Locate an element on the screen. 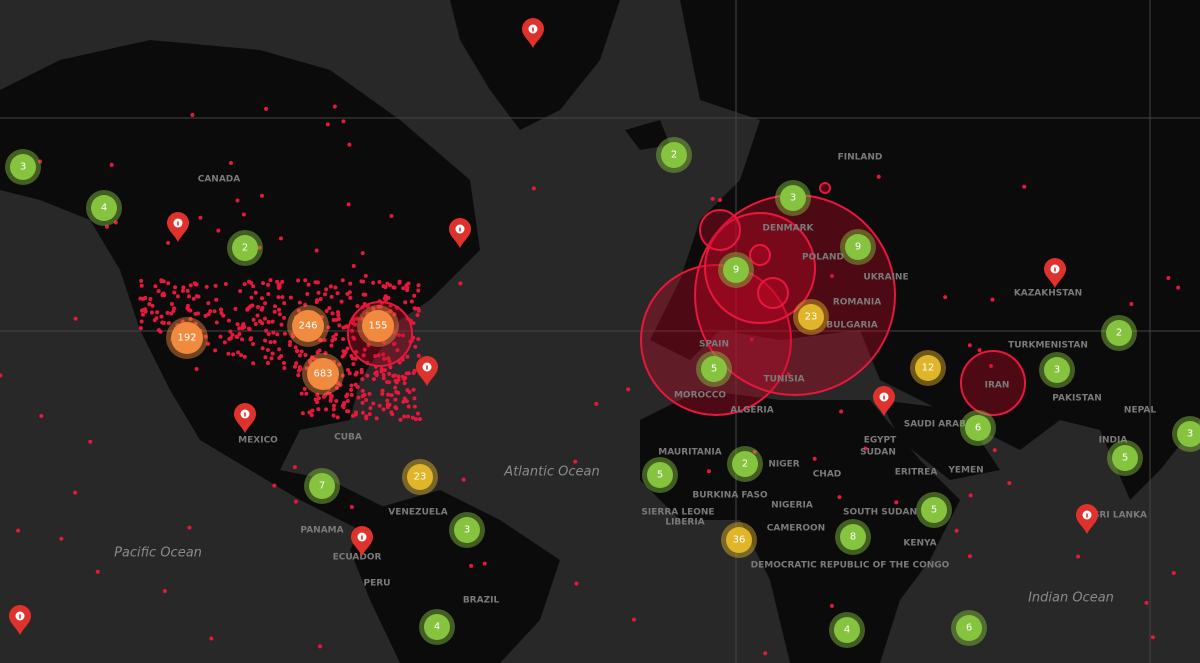 The width and height of the screenshot is (1200, 663). cluster: 192 is located at coordinates (187, 338).